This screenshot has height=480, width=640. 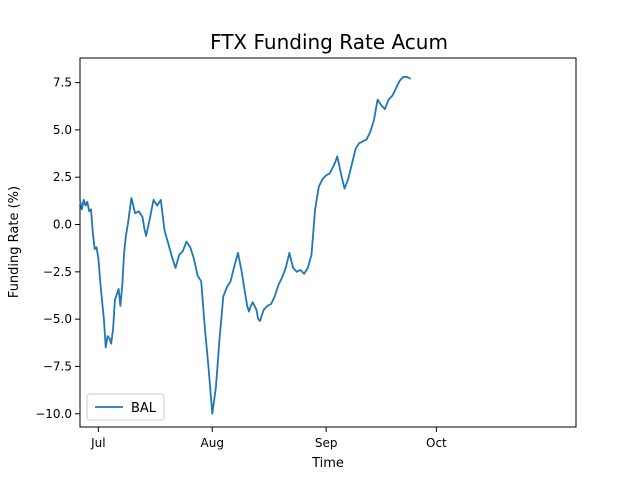 What do you see at coordinates (14, 242) in the screenshot?
I see `y-axis-label: Funding Rate (%)` at bounding box center [14, 242].